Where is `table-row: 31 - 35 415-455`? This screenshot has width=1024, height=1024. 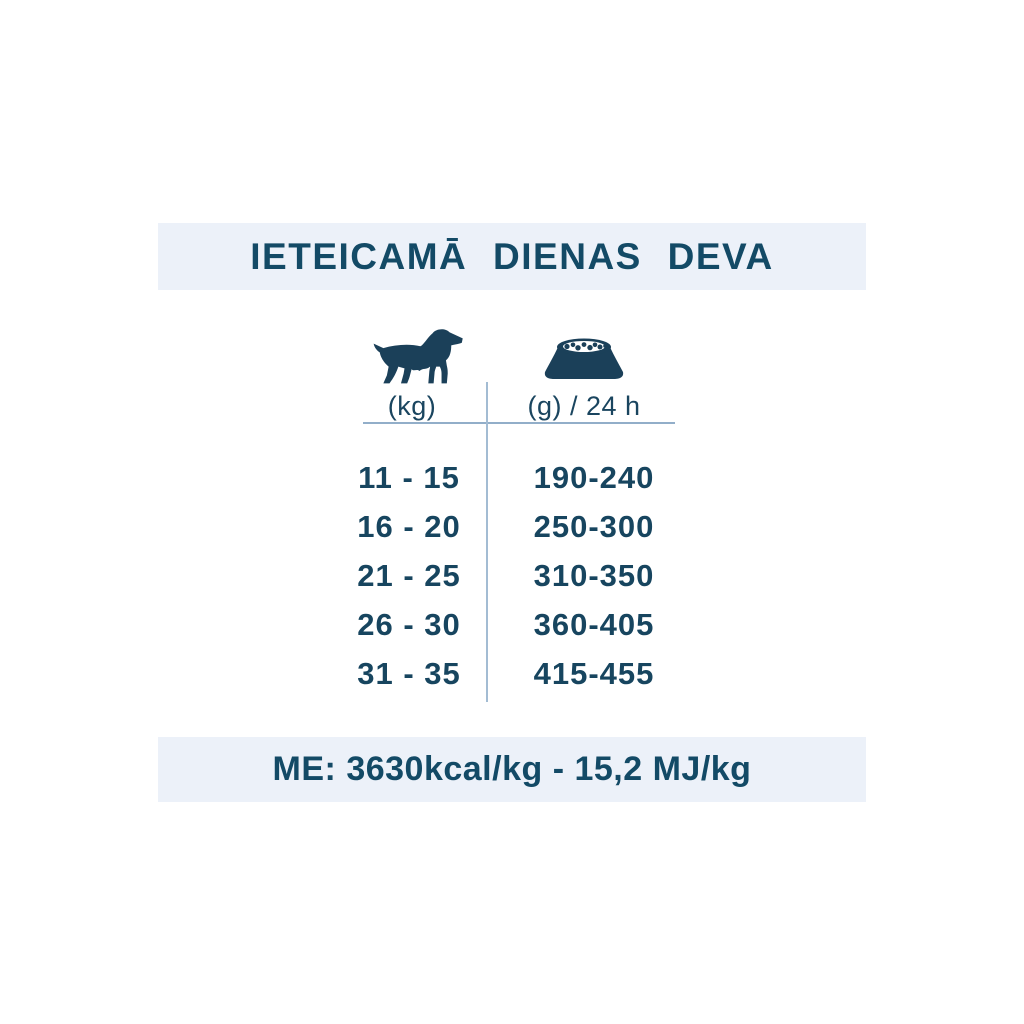 table-row: 31 - 35 415-455 is located at coordinates (512, 674).